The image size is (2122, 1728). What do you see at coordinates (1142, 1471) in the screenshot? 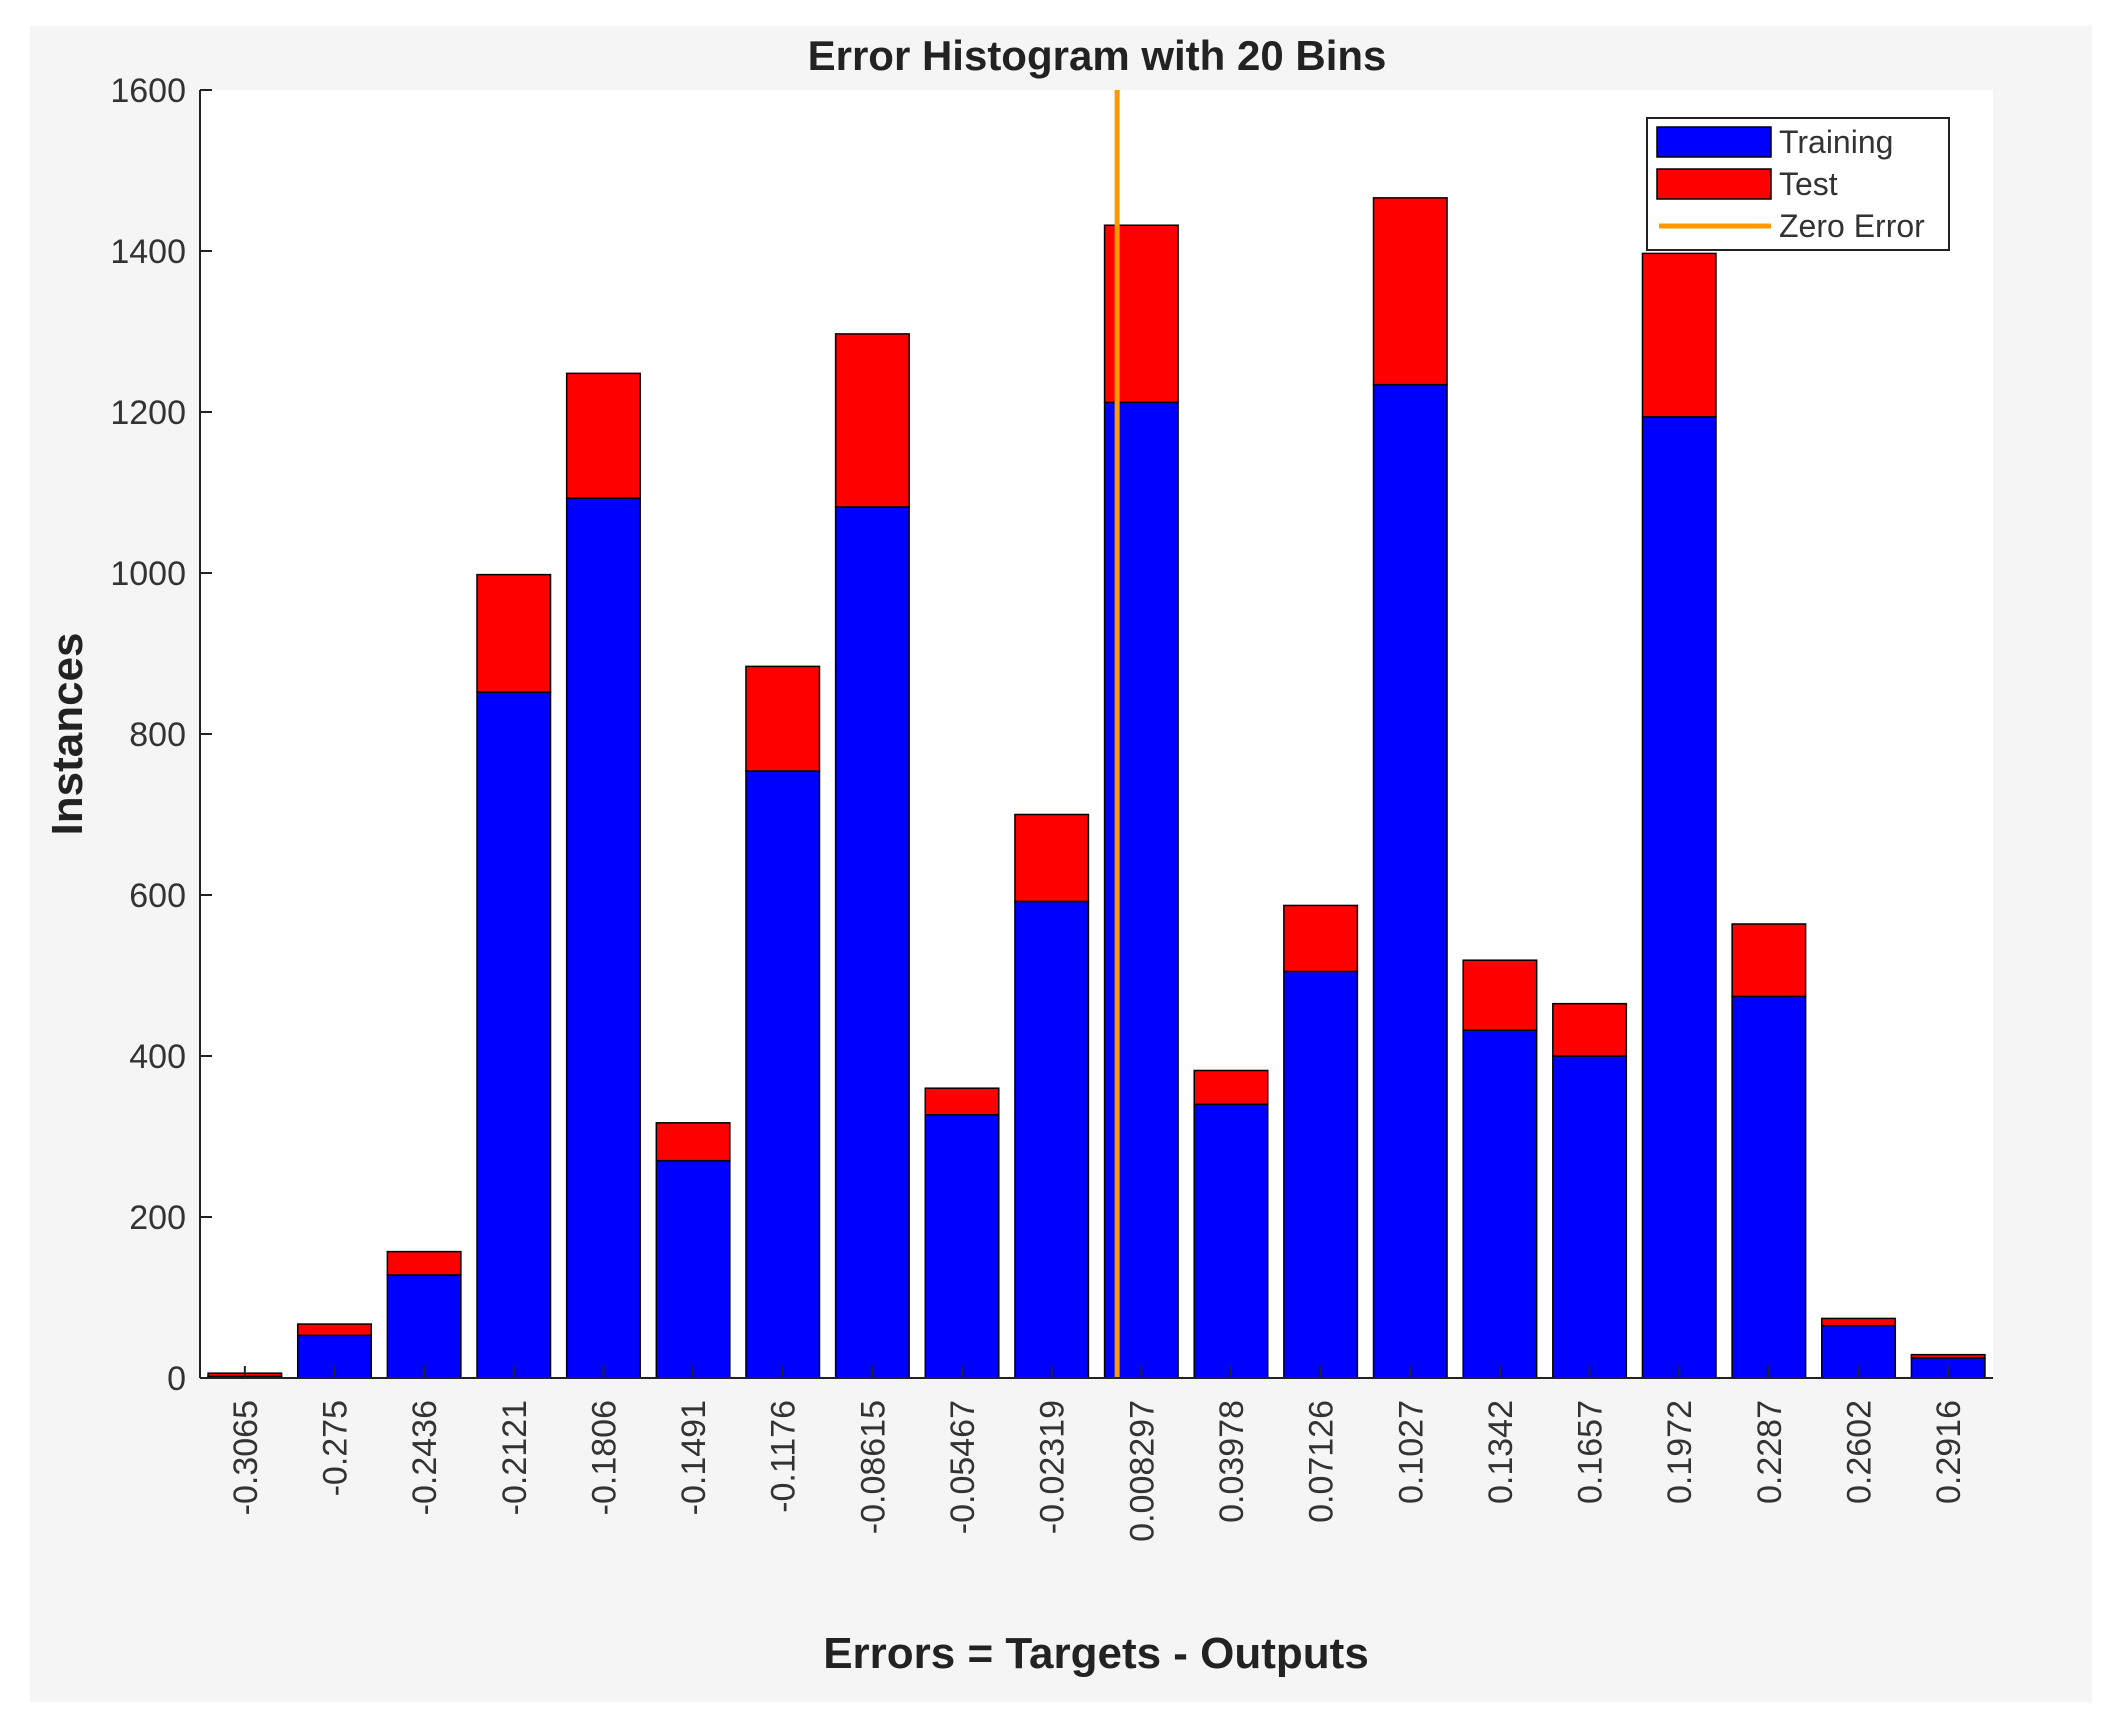
I see `x-tick-label: 0.008297` at bounding box center [1142, 1471].